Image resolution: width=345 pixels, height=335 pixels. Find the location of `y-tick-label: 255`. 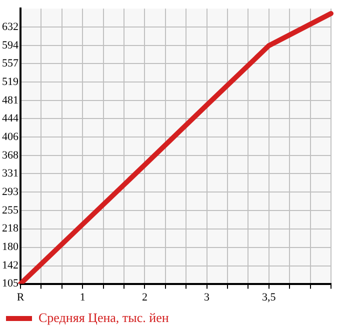

y-tick-label: 255 is located at coordinates (10, 210).